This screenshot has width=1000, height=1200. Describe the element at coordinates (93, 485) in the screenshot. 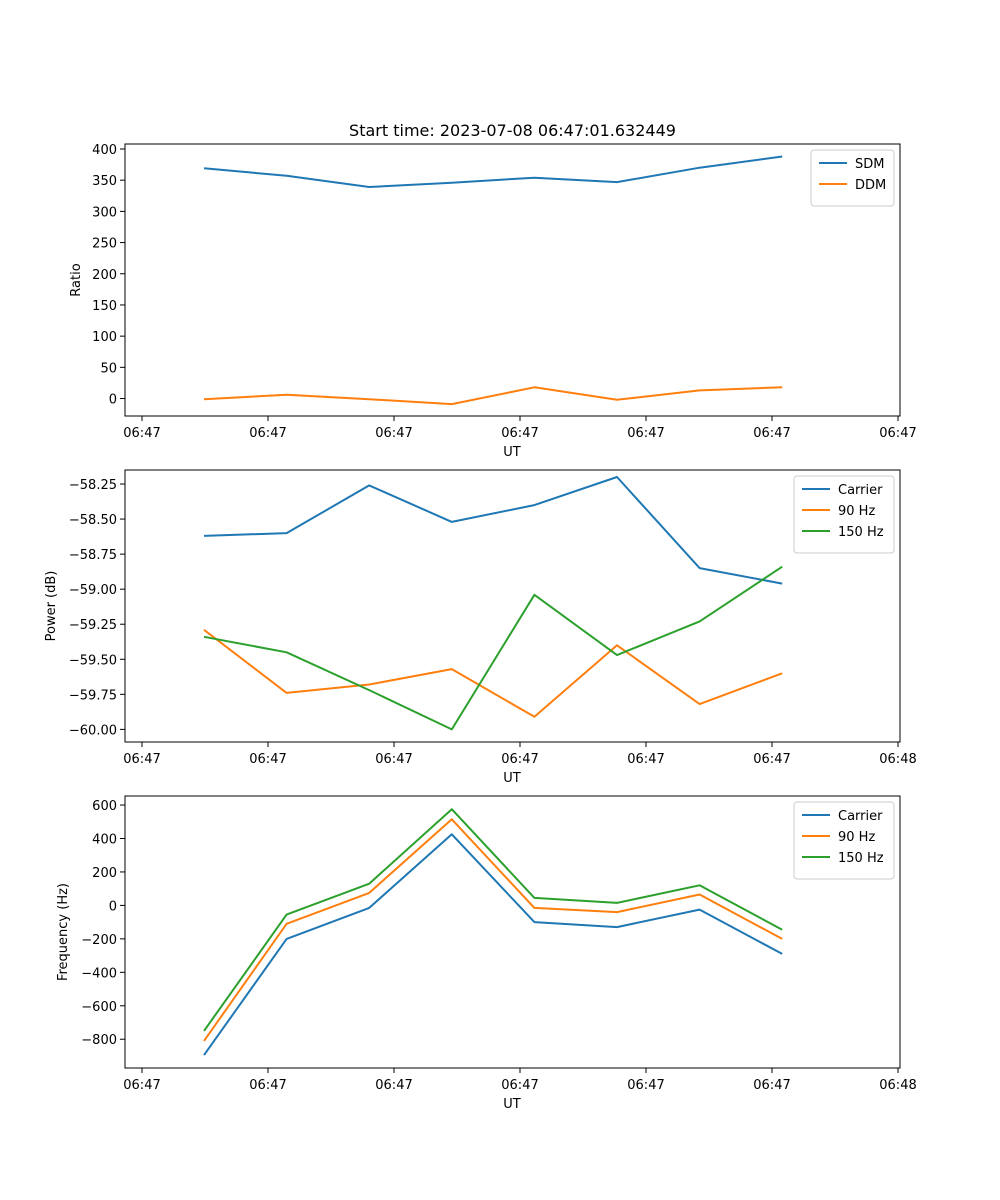

I see `y-tick-label: −58.25` at that location.